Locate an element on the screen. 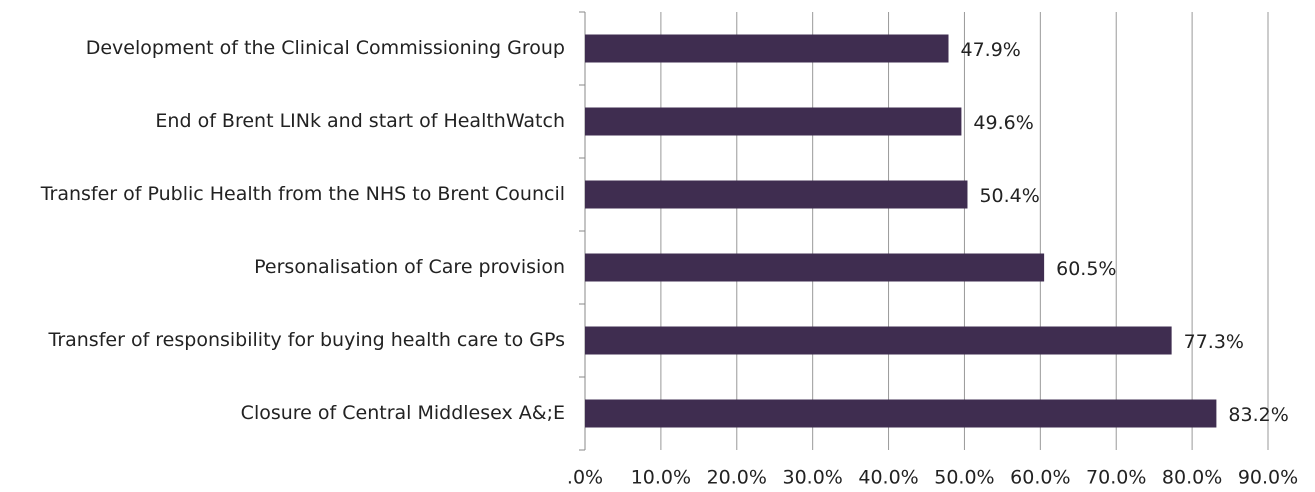 Image resolution: width=1315 pixels, height=492 pixels. x-tick-label: 40.0% is located at coordinates (888, 478).